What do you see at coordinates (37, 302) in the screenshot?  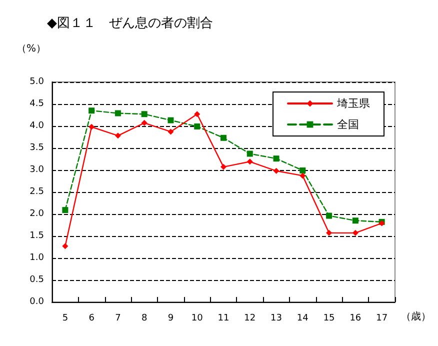 I see `y-tick-label: 0.0` at bounding box center [37, 302].